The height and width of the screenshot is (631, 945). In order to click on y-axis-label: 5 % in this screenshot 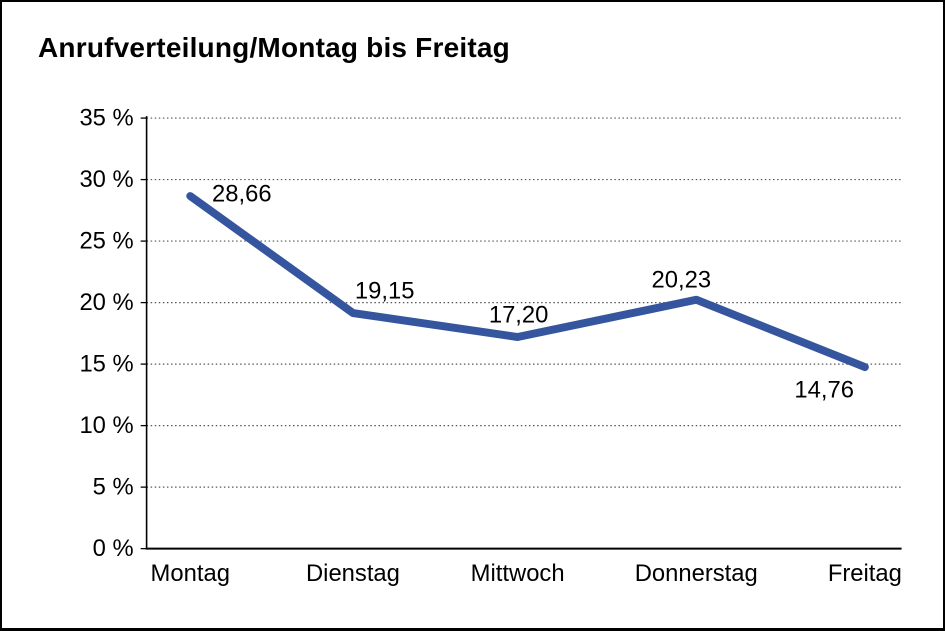, I will do `click(113, 487)`.